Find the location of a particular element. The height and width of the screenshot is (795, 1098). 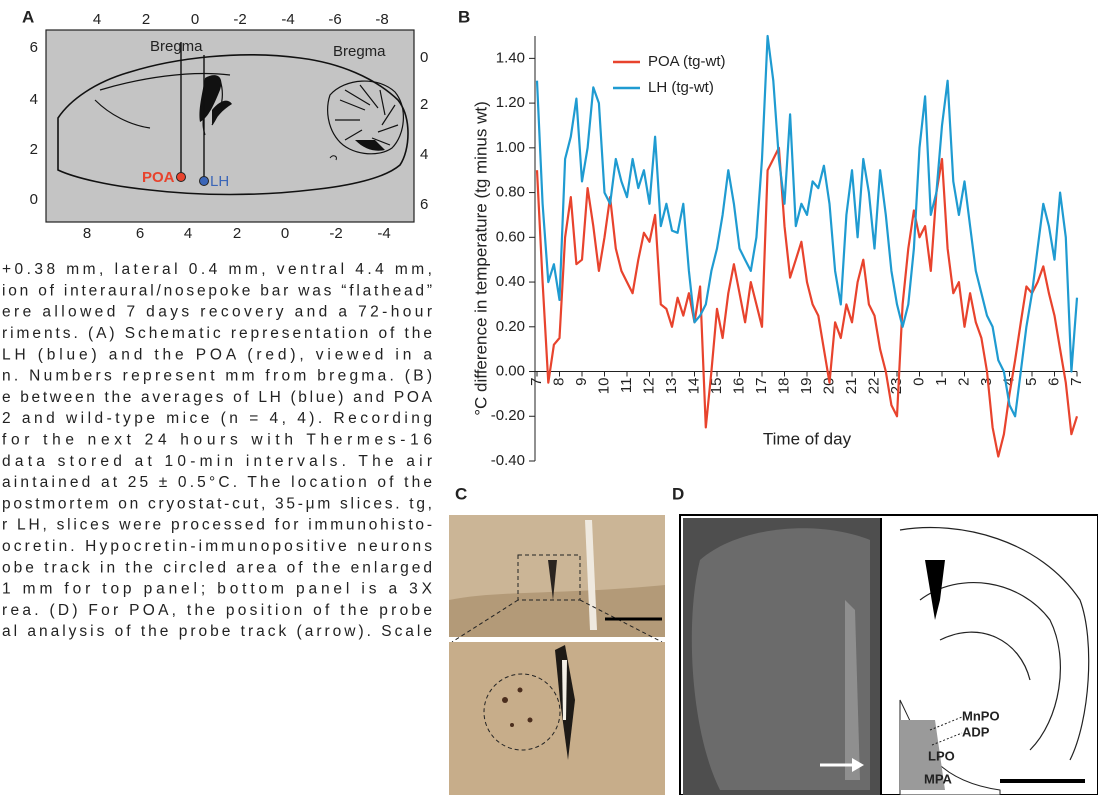

x-tick-label: 17 is located at coordinates (761, 386).